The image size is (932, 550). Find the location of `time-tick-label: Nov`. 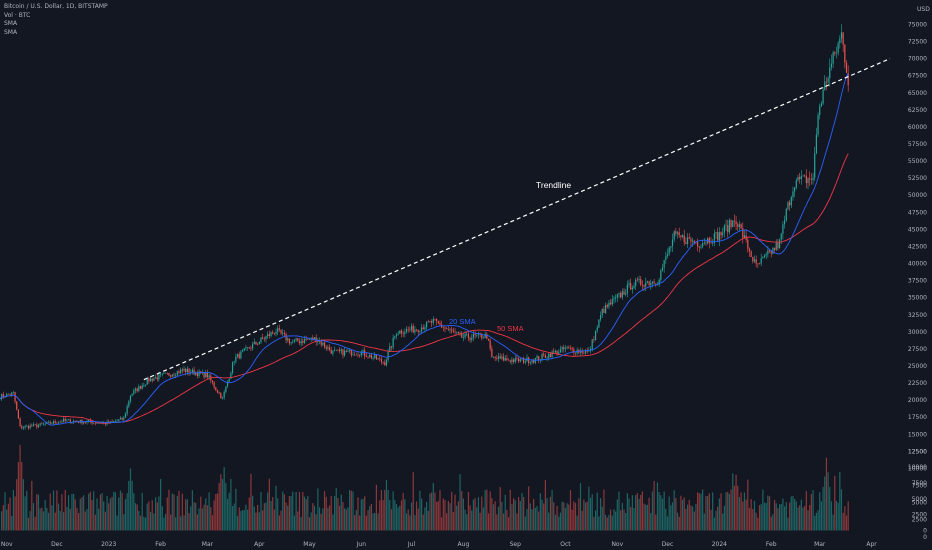

time-tick-label: Nov is located at coordinates (7, 544).